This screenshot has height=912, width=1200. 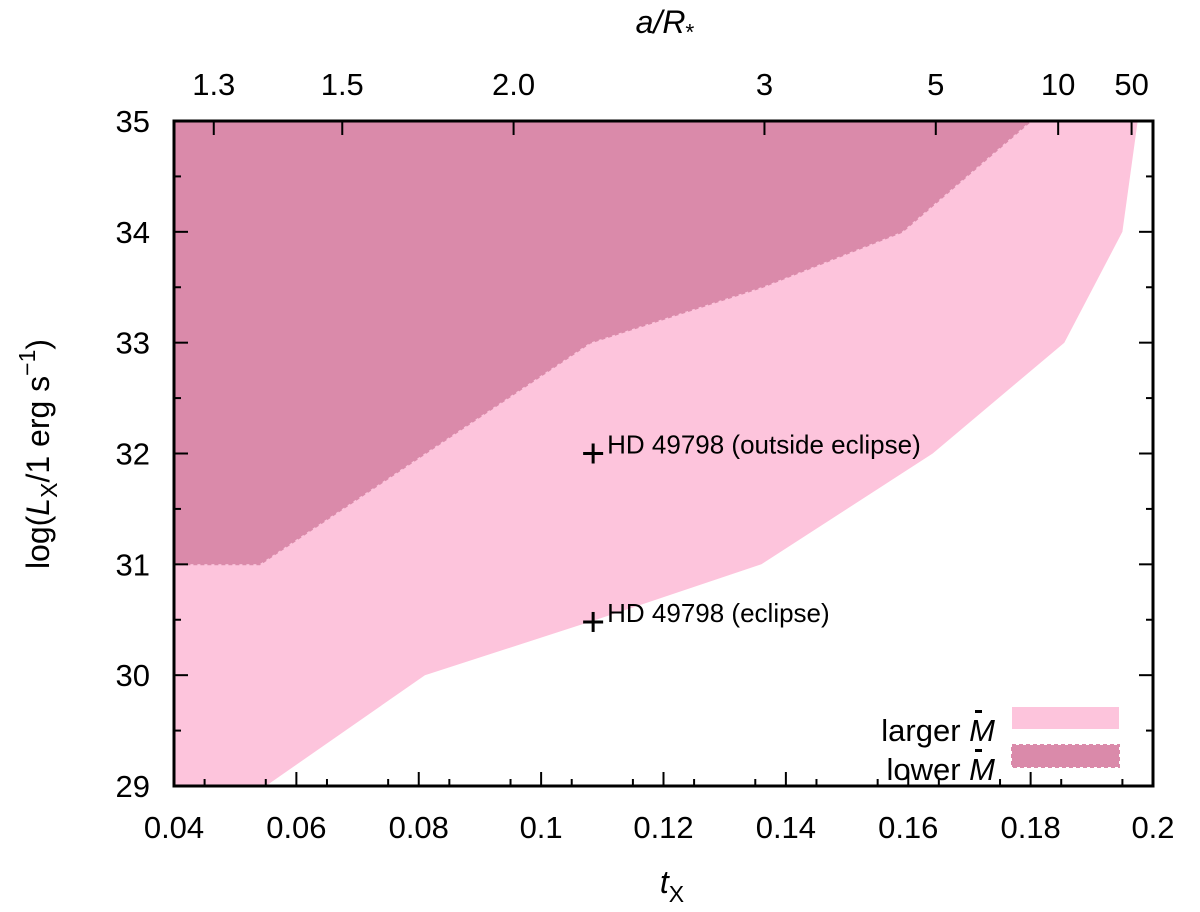 I want to click on top-tick-label: 50, so click(x=1131, y=84).